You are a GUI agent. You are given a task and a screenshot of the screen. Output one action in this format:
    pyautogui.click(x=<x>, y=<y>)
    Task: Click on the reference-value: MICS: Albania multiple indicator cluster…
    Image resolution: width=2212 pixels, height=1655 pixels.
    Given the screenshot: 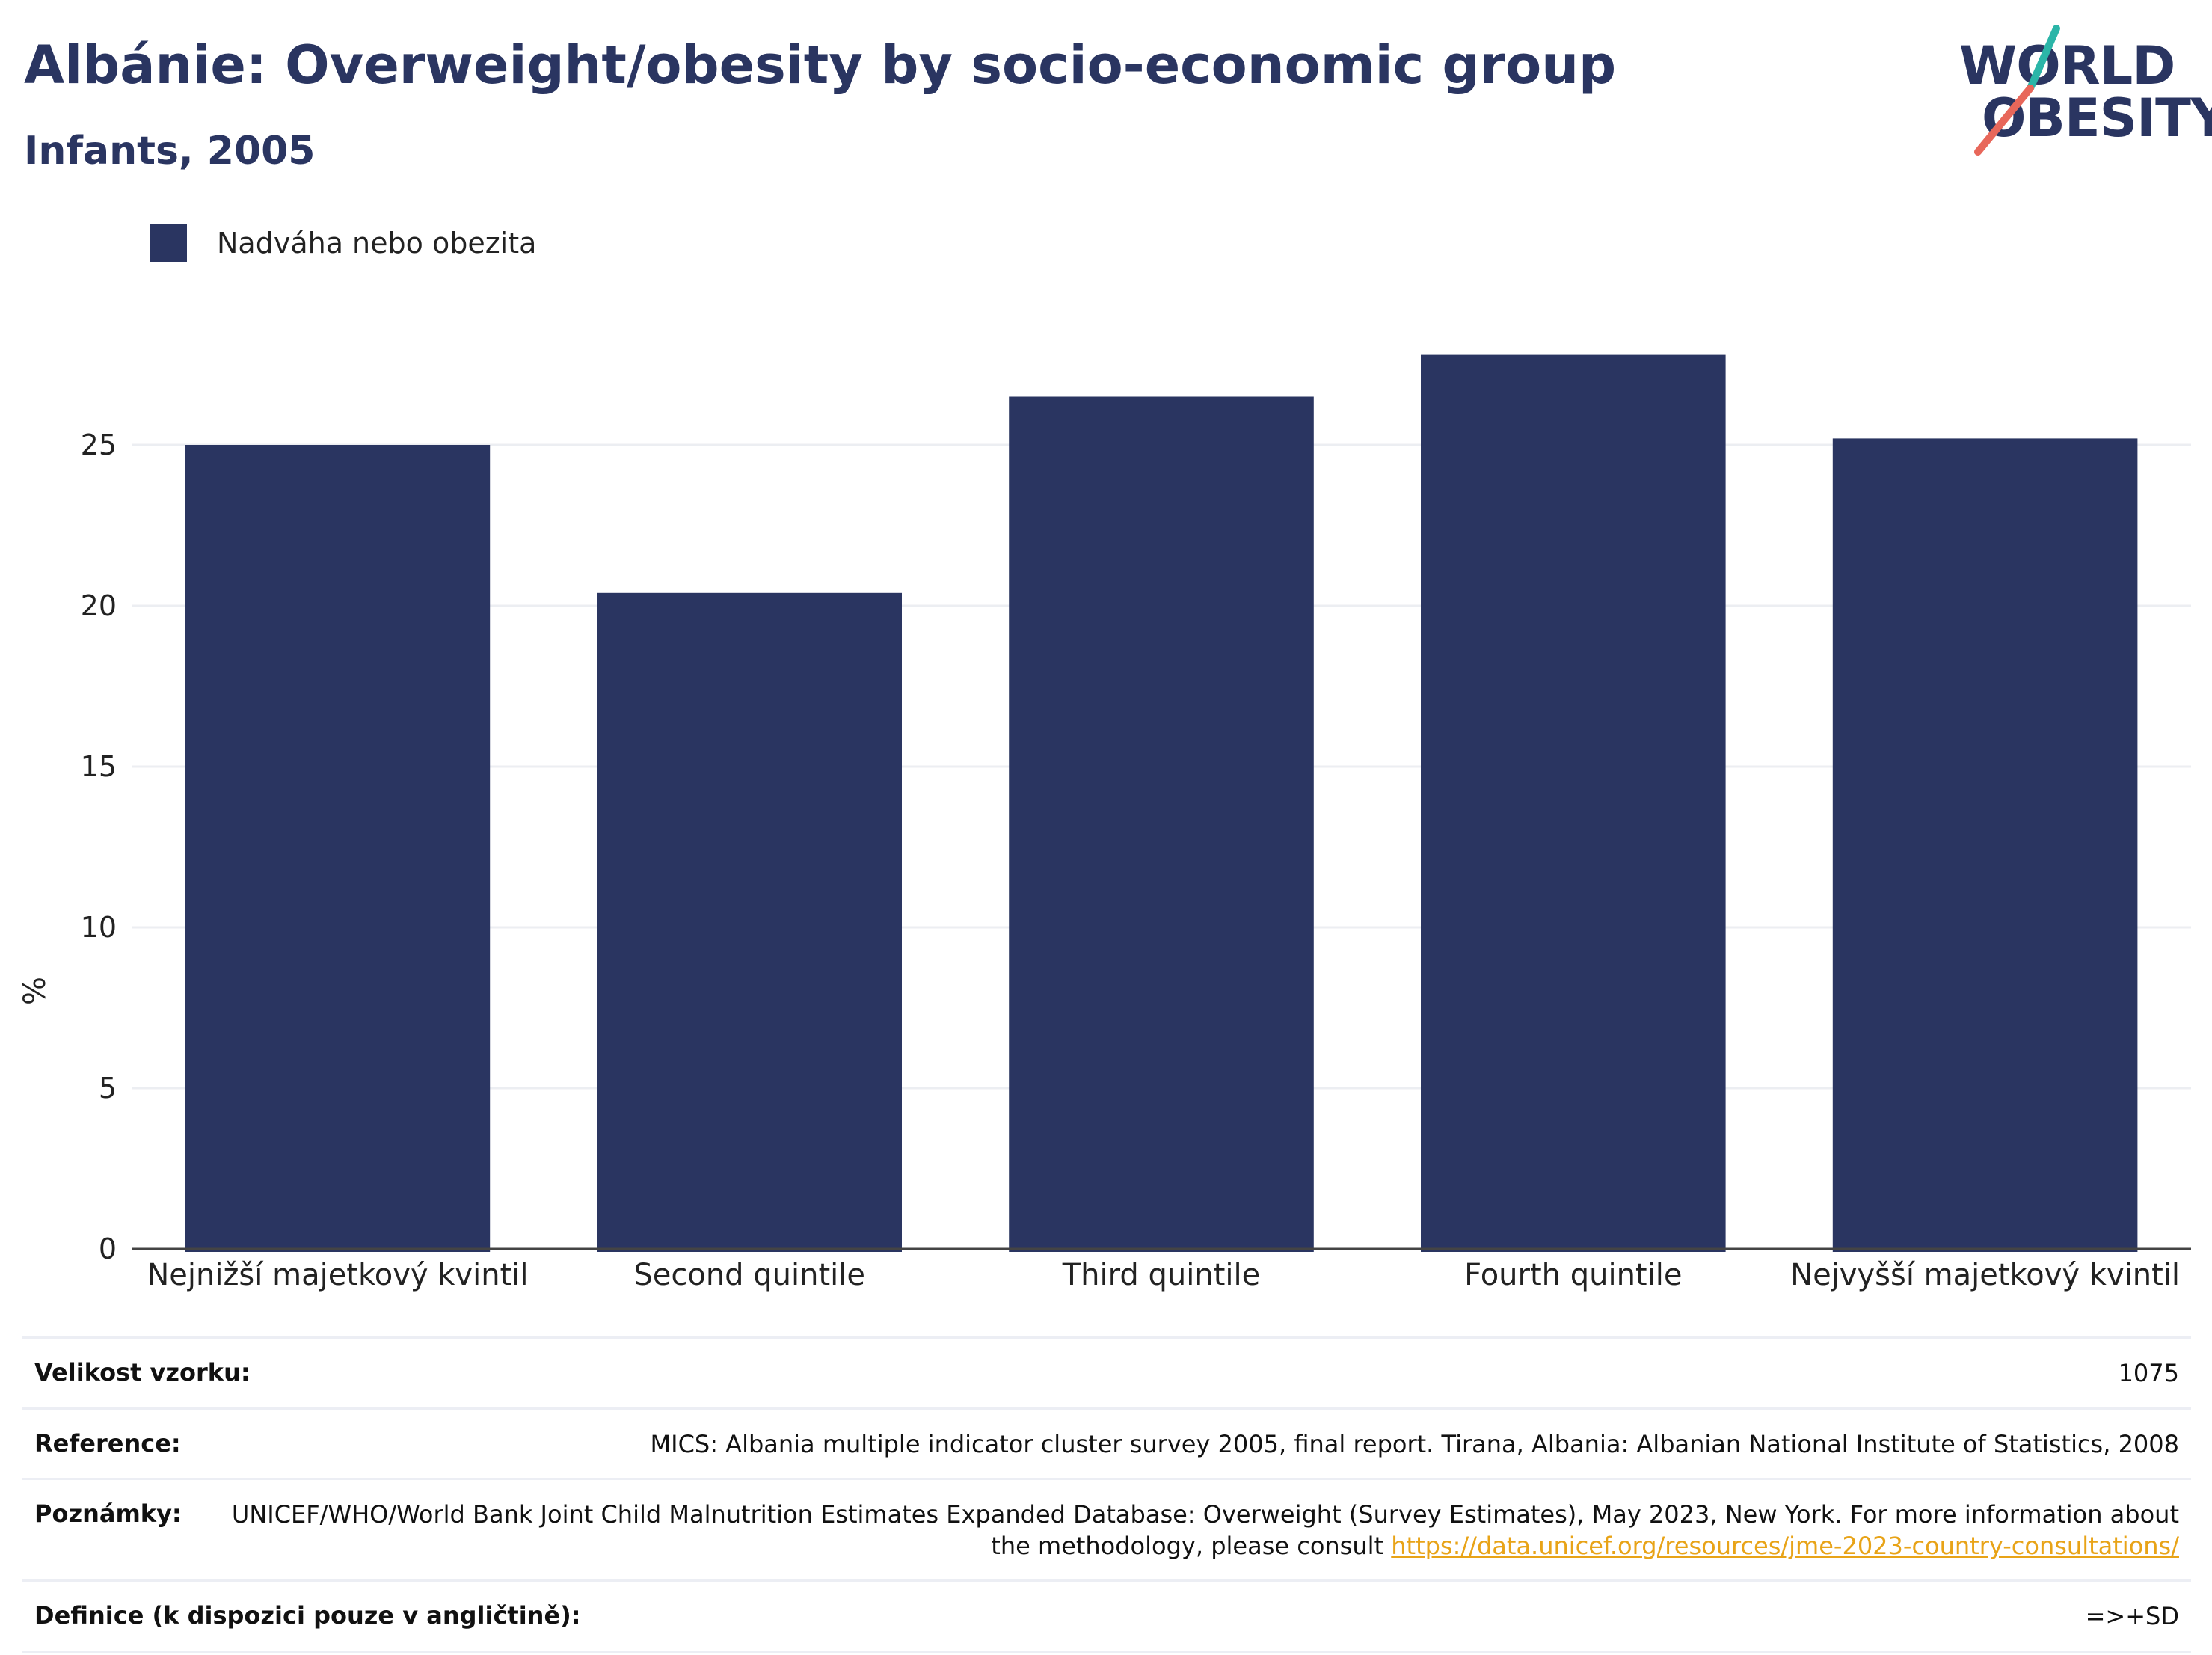 What is the action you would take?
    pyautogui.click(x=1414, y=1443)
    